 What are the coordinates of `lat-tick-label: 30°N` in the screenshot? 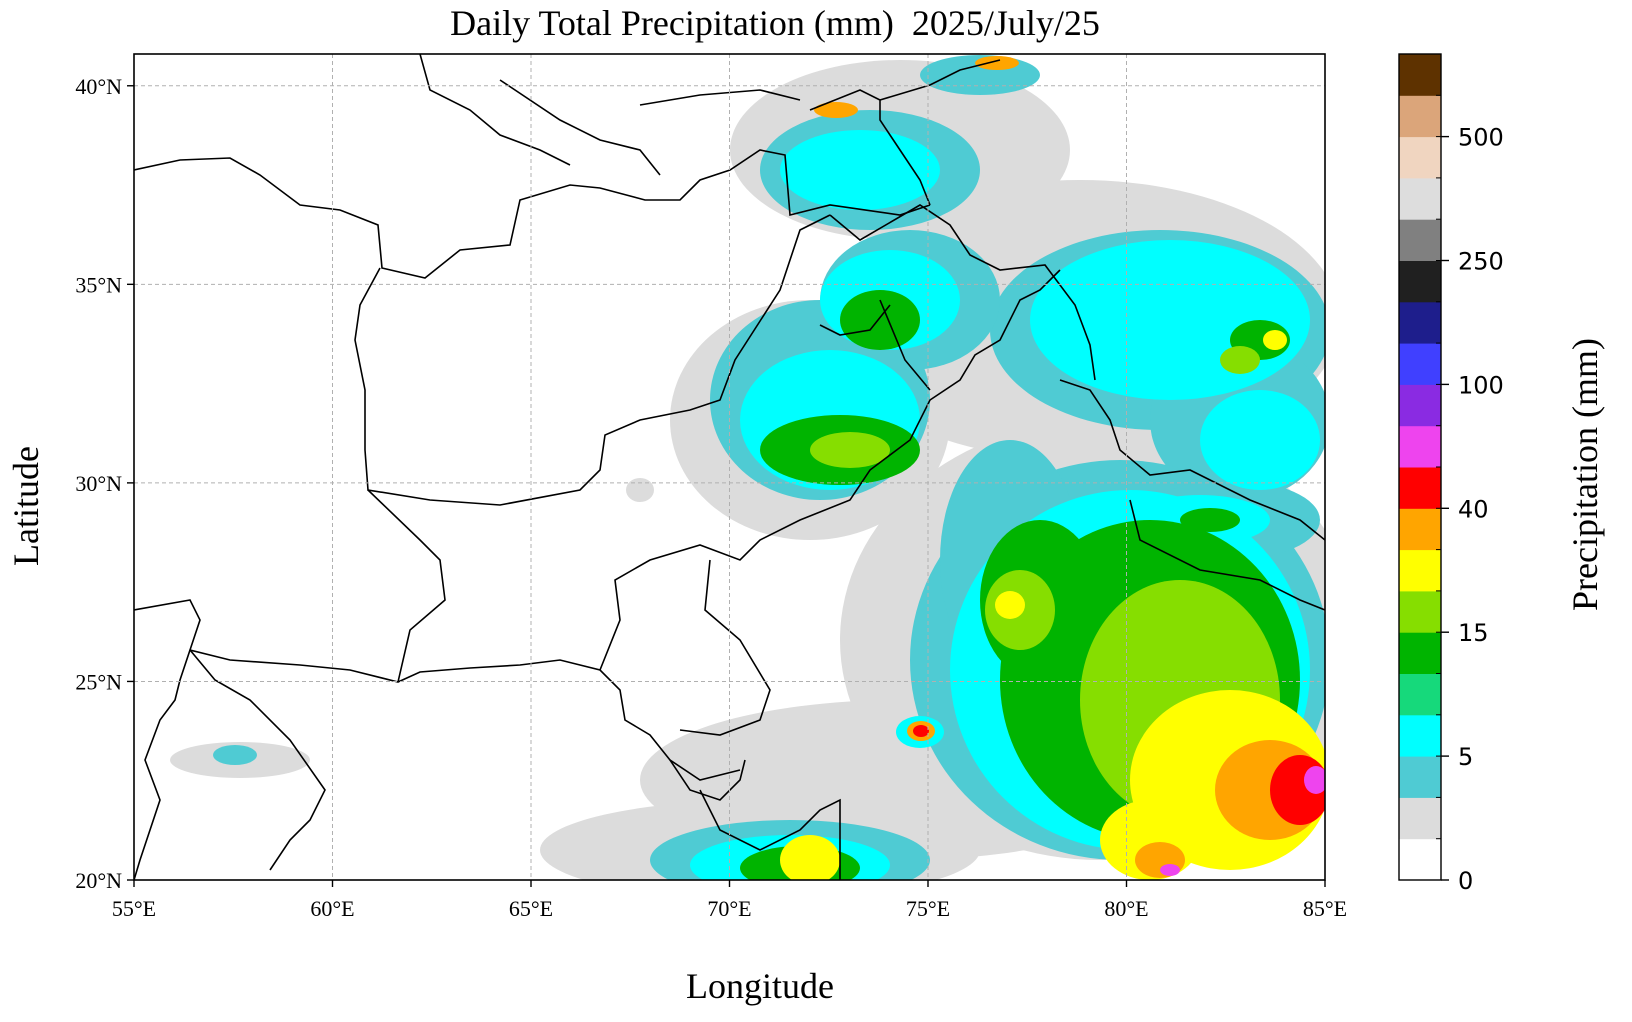 It's located at (98, 483).